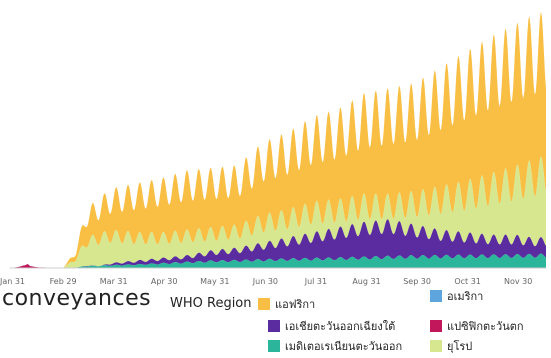 Image resolution: width=551 pixels, height=358 pixels. What do you see at coordinates (264, 304) in the screenshot?
I see `legend-swatch-africa` at bounding box center [264, 304].